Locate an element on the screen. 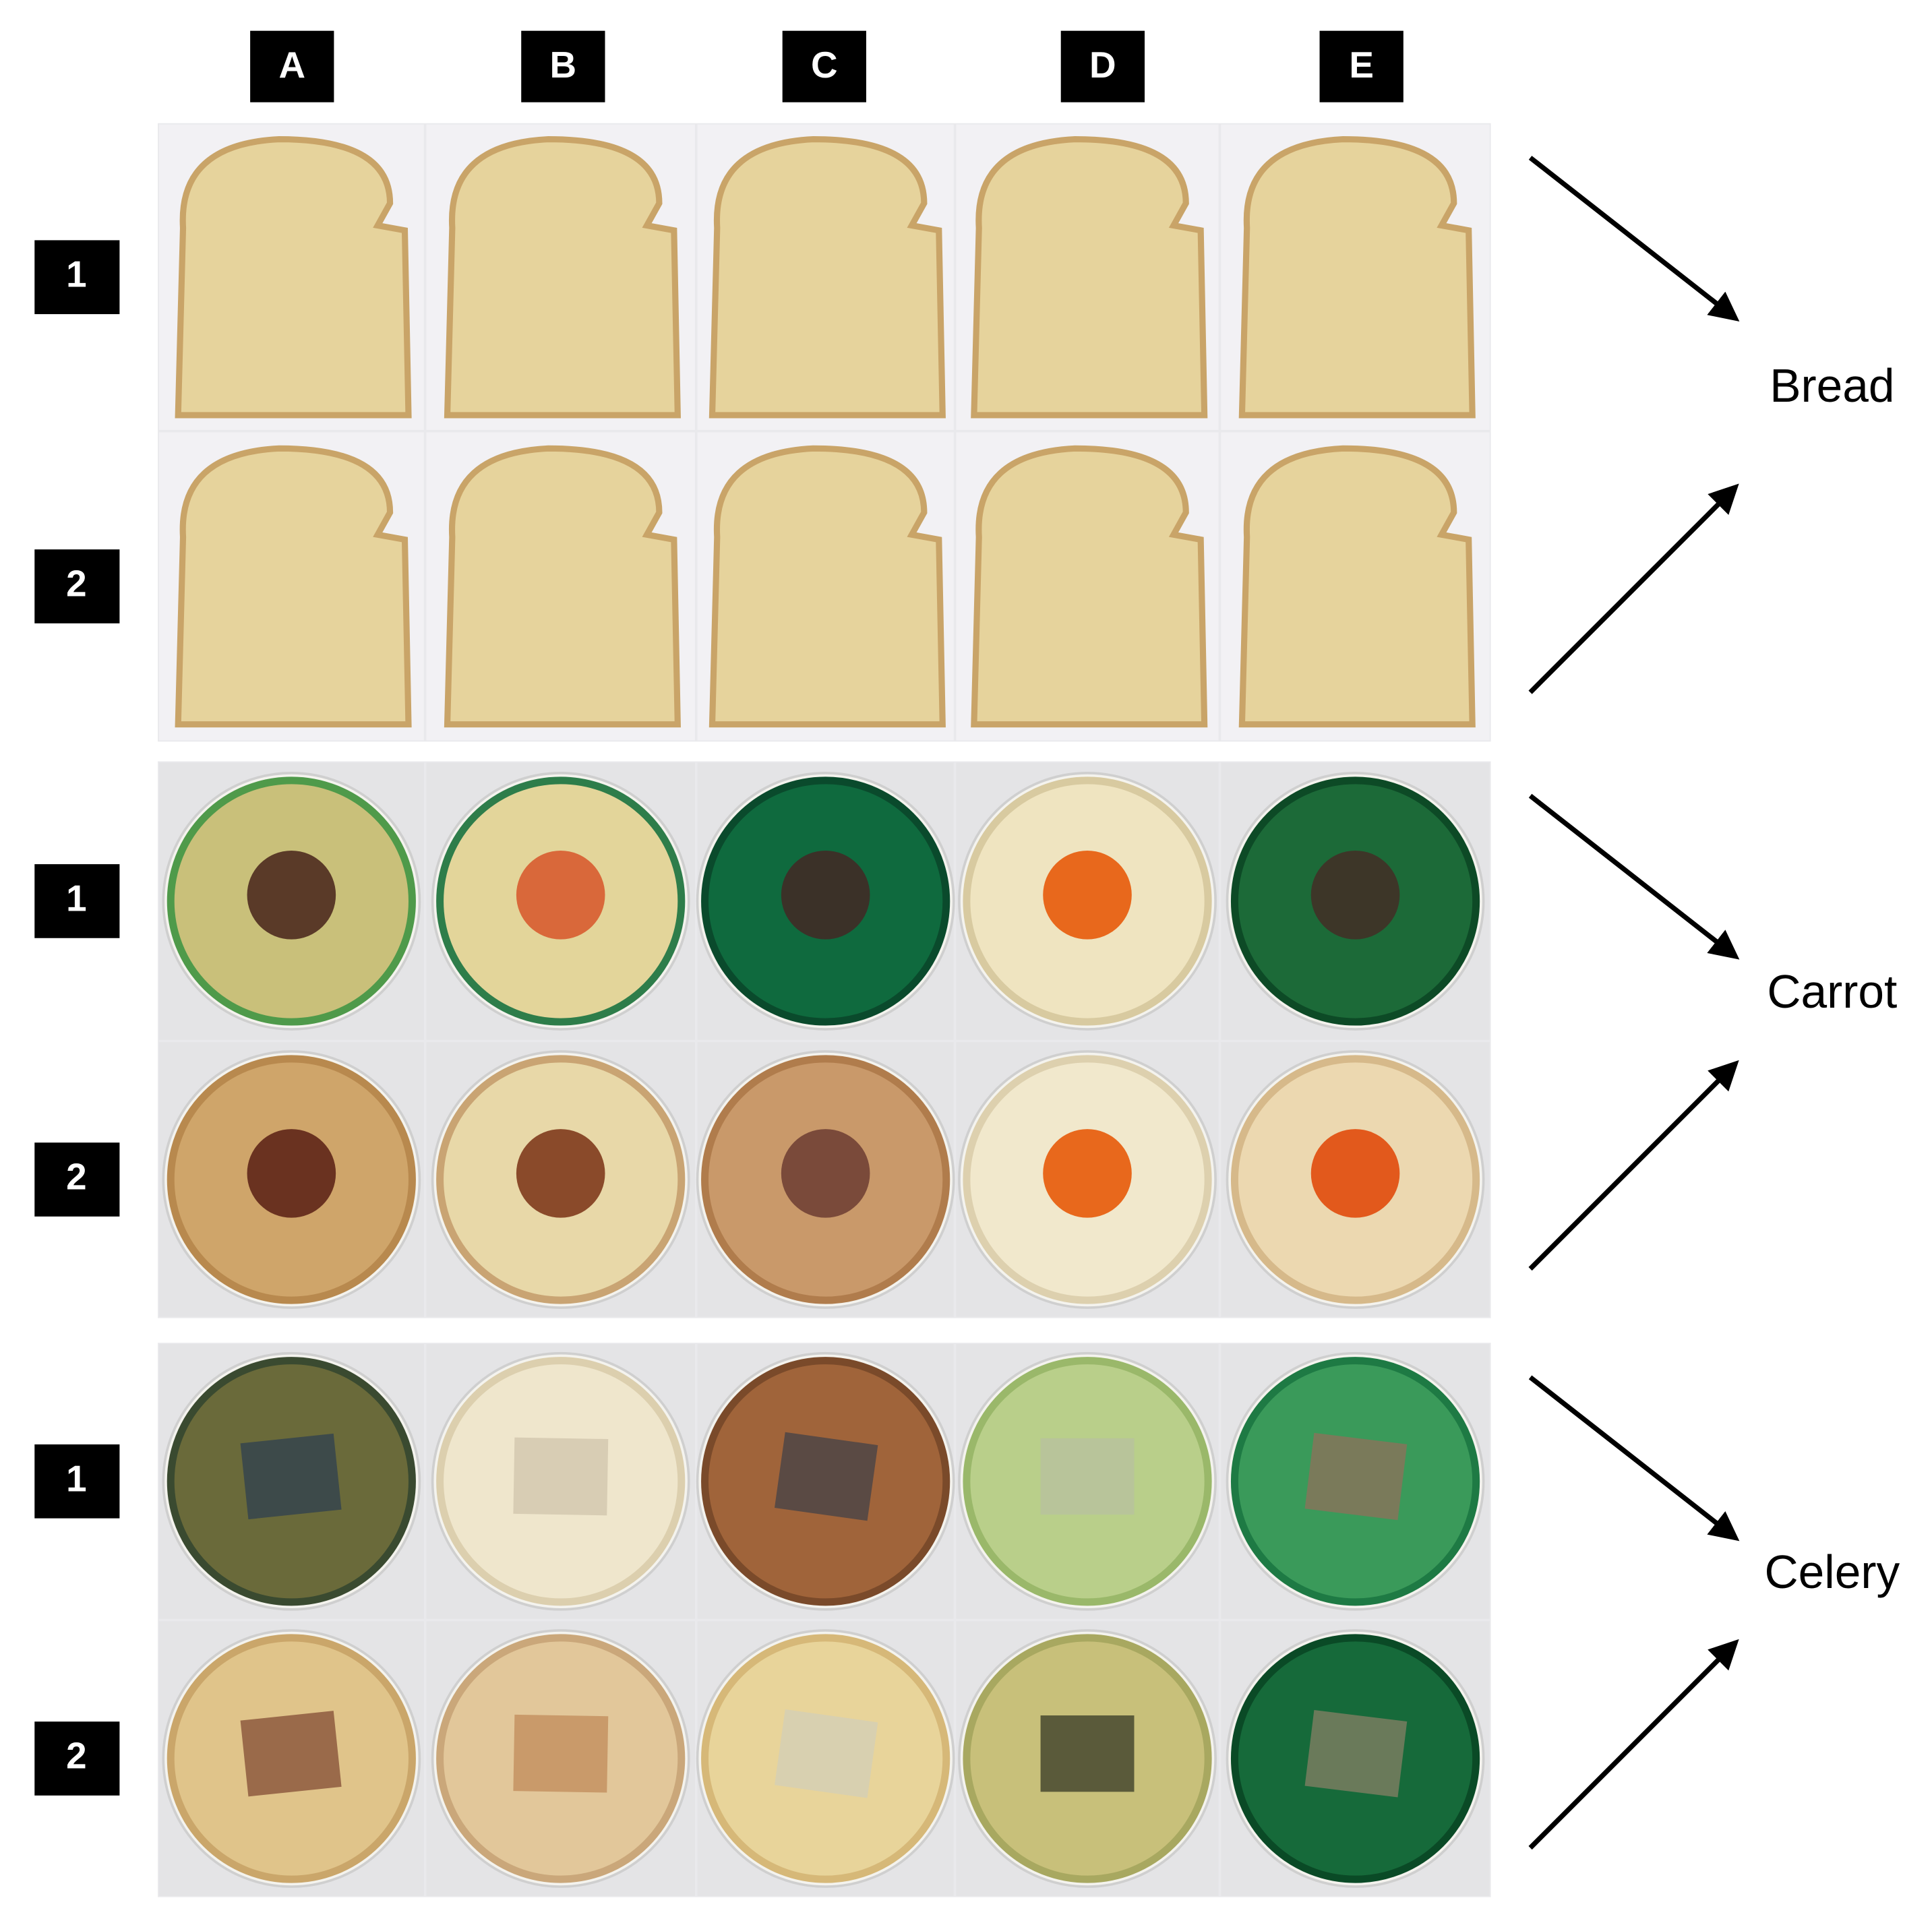 This screenshot has width=1932, height=1923. column-label: A is located at coordinates (291, 65).